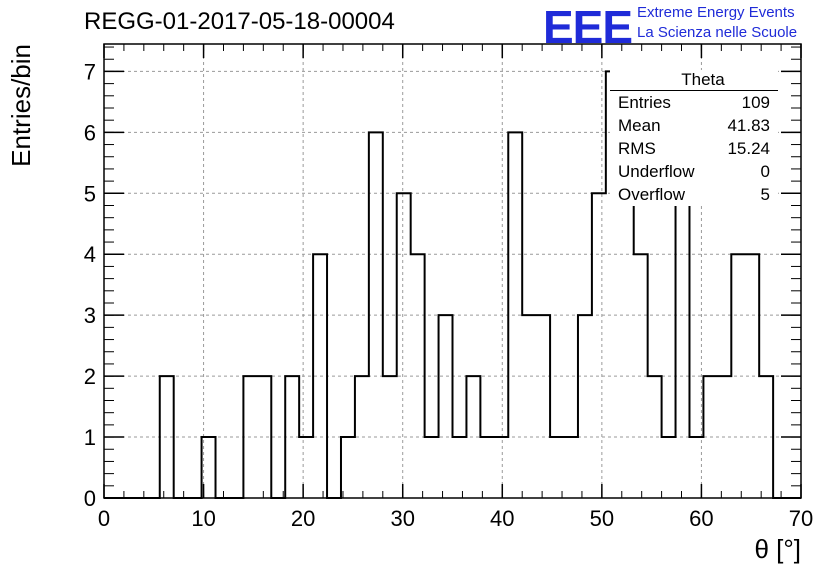 Image resolution: width=836 pixels, height=572 pixels. What do you see at coordinates (588, 27) in the screenshot?
I see `eee-logo-mark: EEE` at bounding box center [588, 27].